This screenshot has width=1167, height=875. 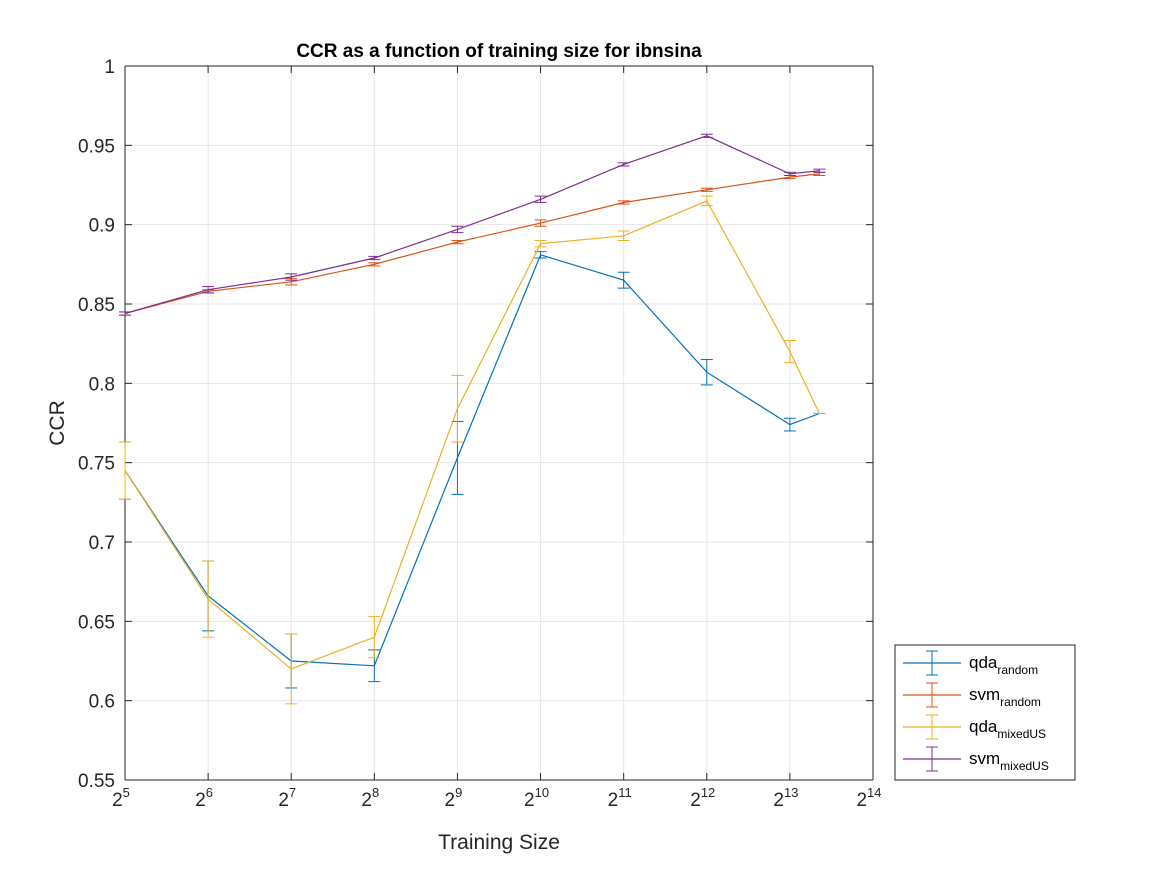 I want to click on y-tick-label: 1, so click(x=109, y=67).